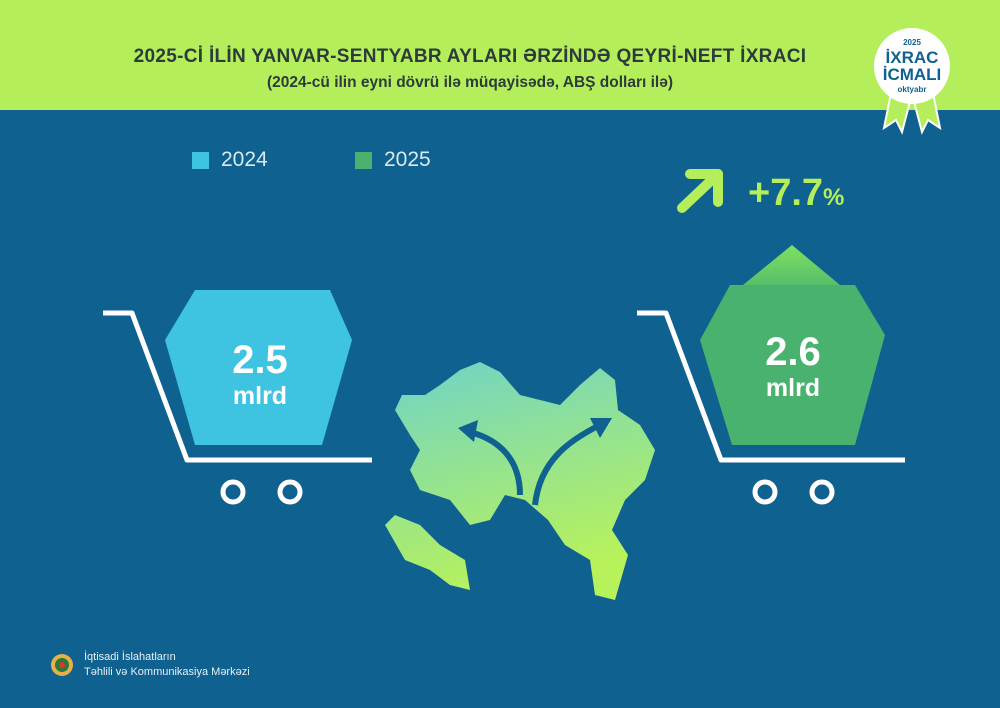  Describe the element at coordinates (791, 272) in the screenshot. I see `up-arrow` at that location.